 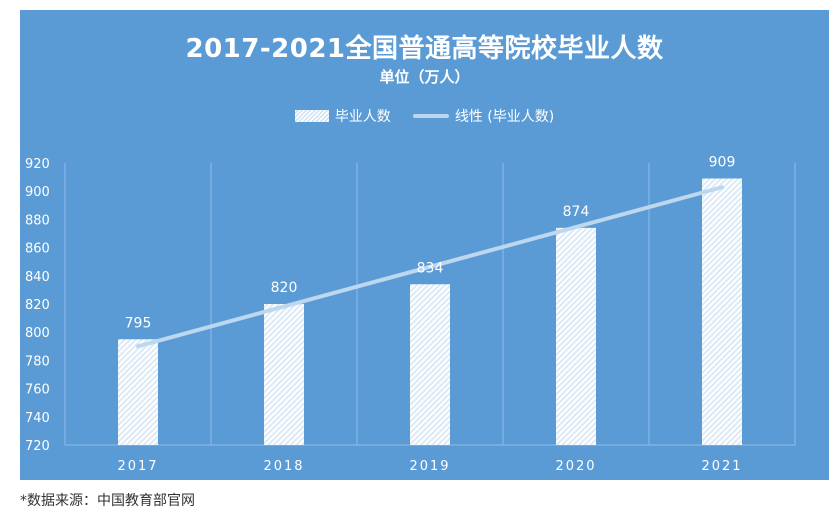 What do you see at coordinates (576, 336) in the screenshot?
I see `bar-2020` at bounding box center [576, 336].